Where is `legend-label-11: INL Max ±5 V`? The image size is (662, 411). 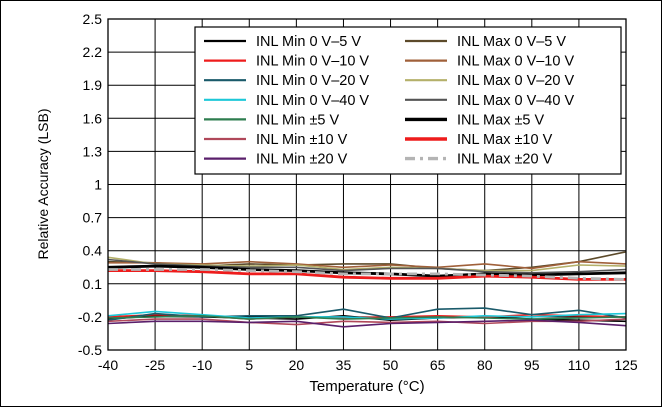
legend-label-11: INL Max ±5 V is located at coordinates (501, 120).